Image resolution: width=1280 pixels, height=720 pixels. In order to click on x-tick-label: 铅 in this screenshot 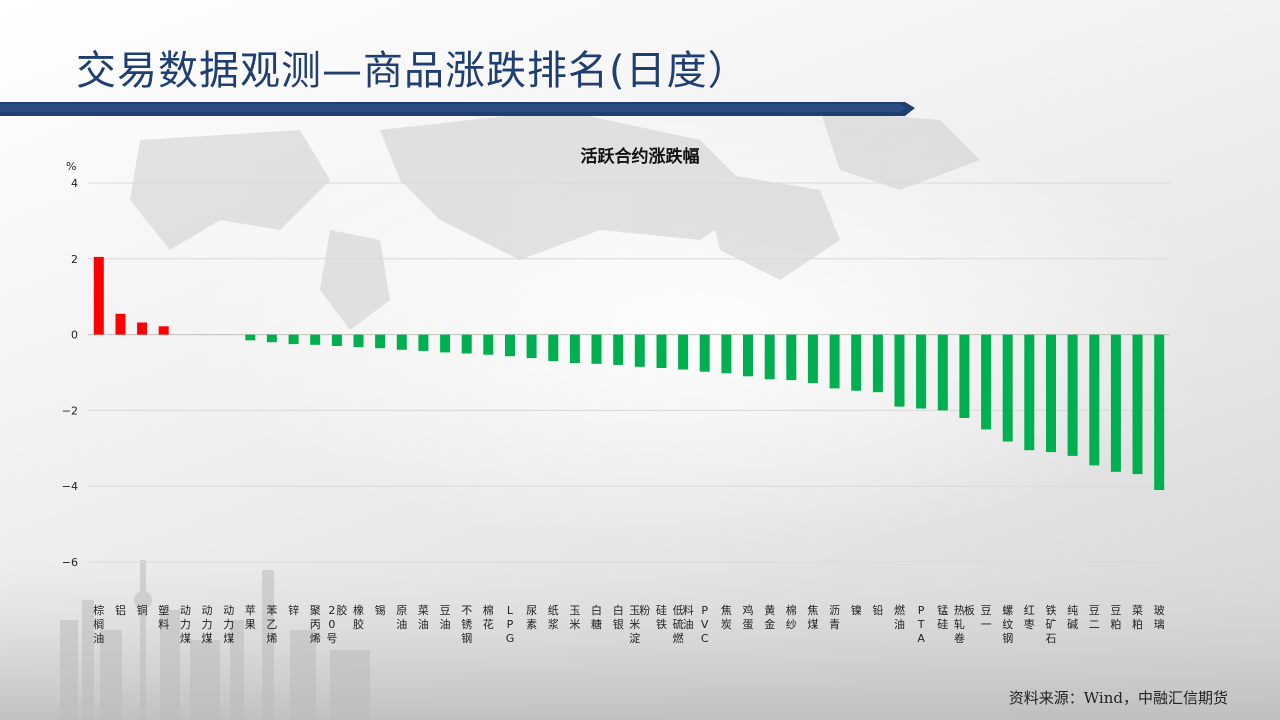, I will do `click(877, 610)`.